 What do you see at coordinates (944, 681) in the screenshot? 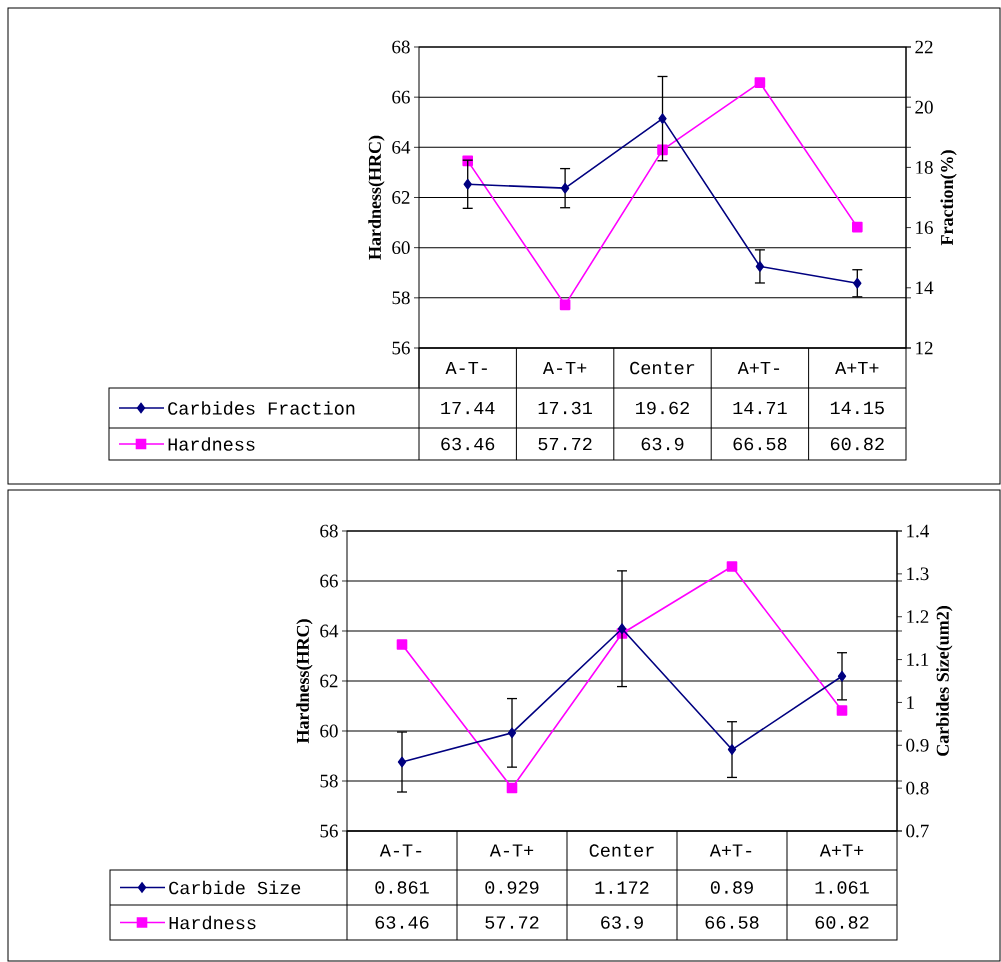
I see `y2-axis-title: Carbides Size(um2)` at bounding box center [944, 681].